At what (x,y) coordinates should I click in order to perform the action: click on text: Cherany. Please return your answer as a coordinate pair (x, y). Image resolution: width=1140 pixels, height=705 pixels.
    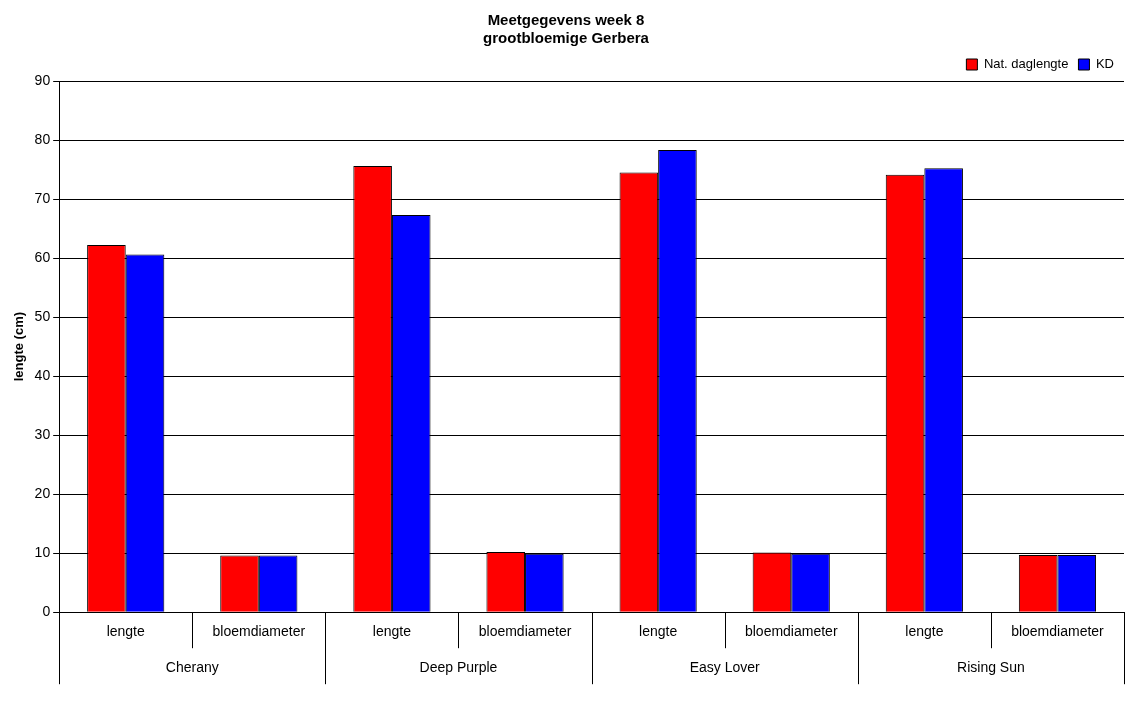
    Looking at the image, I should click on (192, 667).